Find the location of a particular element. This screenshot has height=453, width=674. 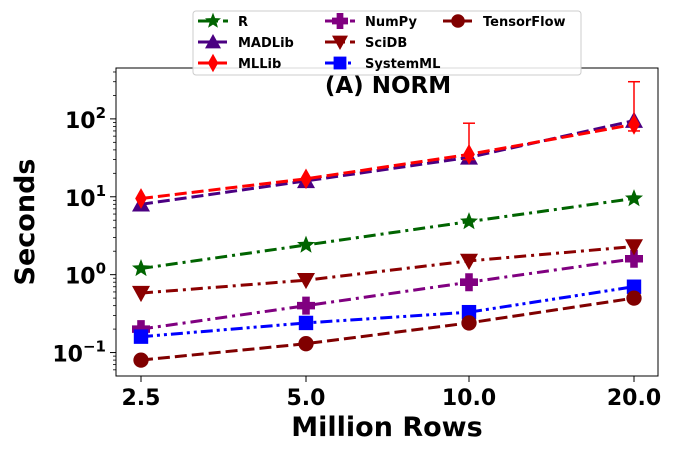

x-tick-label: 2.5 is located at coordinates (141, 398).